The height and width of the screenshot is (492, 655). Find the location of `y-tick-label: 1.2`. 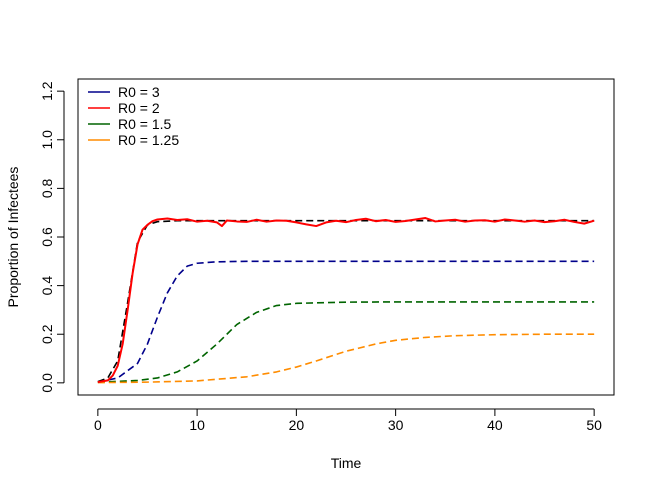

y-tick-label: 1.2 is located at coordinates (47, 91).